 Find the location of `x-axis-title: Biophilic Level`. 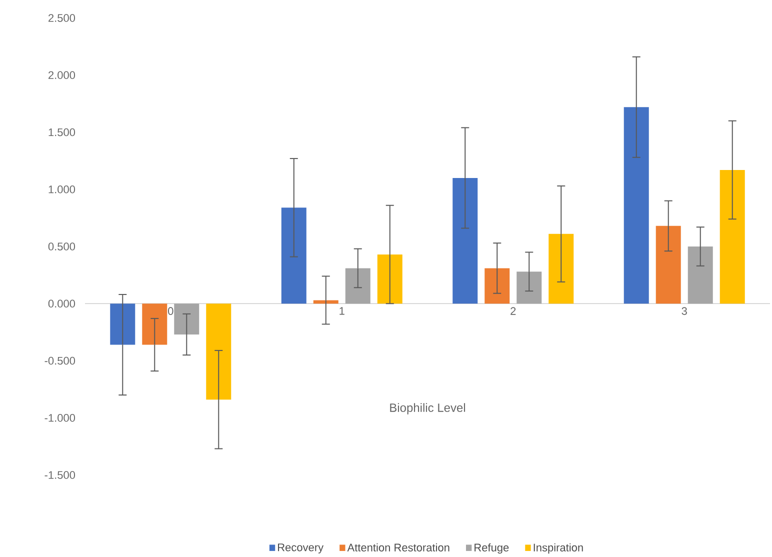

x-axis-title: Biophilic Level is located at coordinates (428, 408).